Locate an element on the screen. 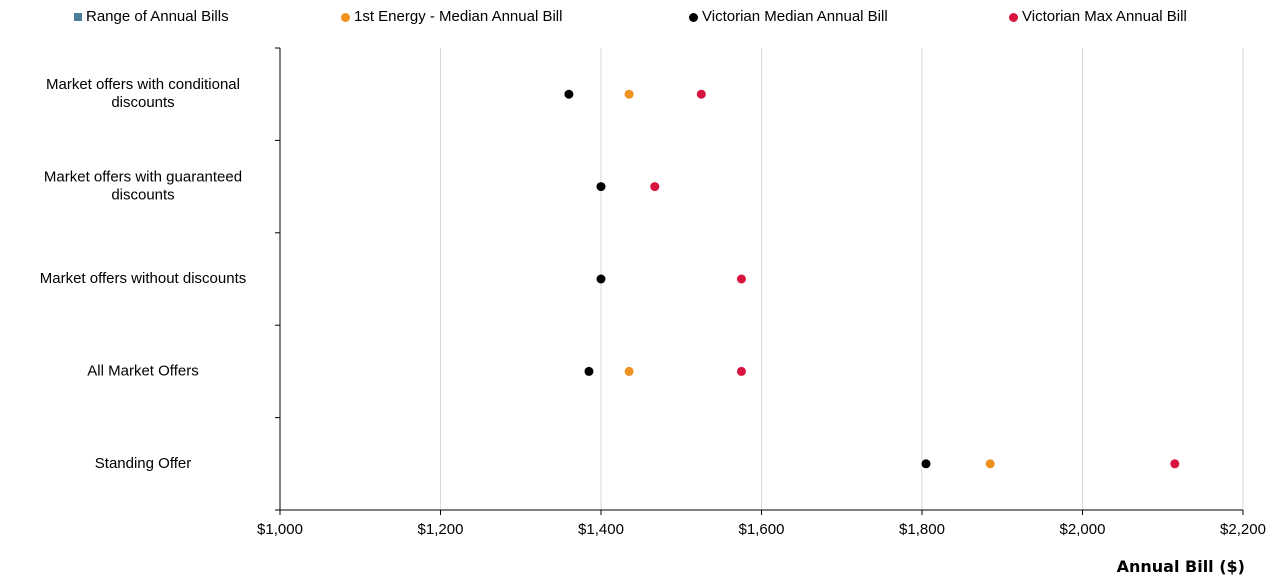 Image resolution: width=1284 pixels, height=582 pixels. category-label: All Market Offers is located at coordinates (142, 370).